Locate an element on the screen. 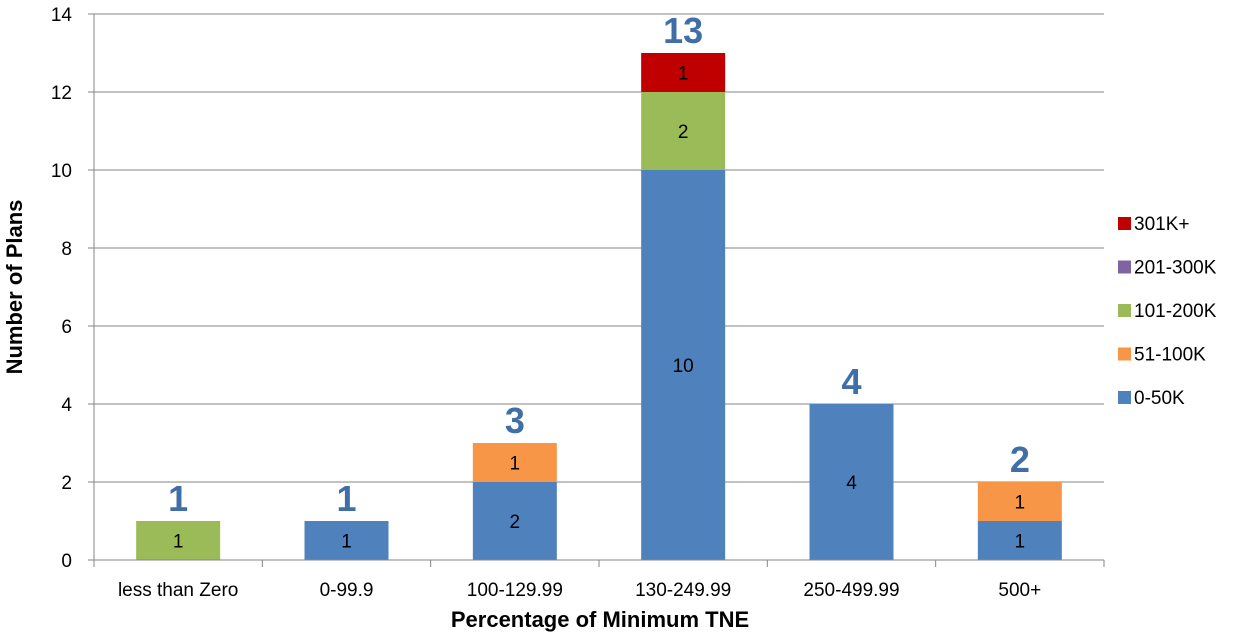 This screenshot has width=1254, height=634. total-label: 3 is located at coordinates (515, 420).